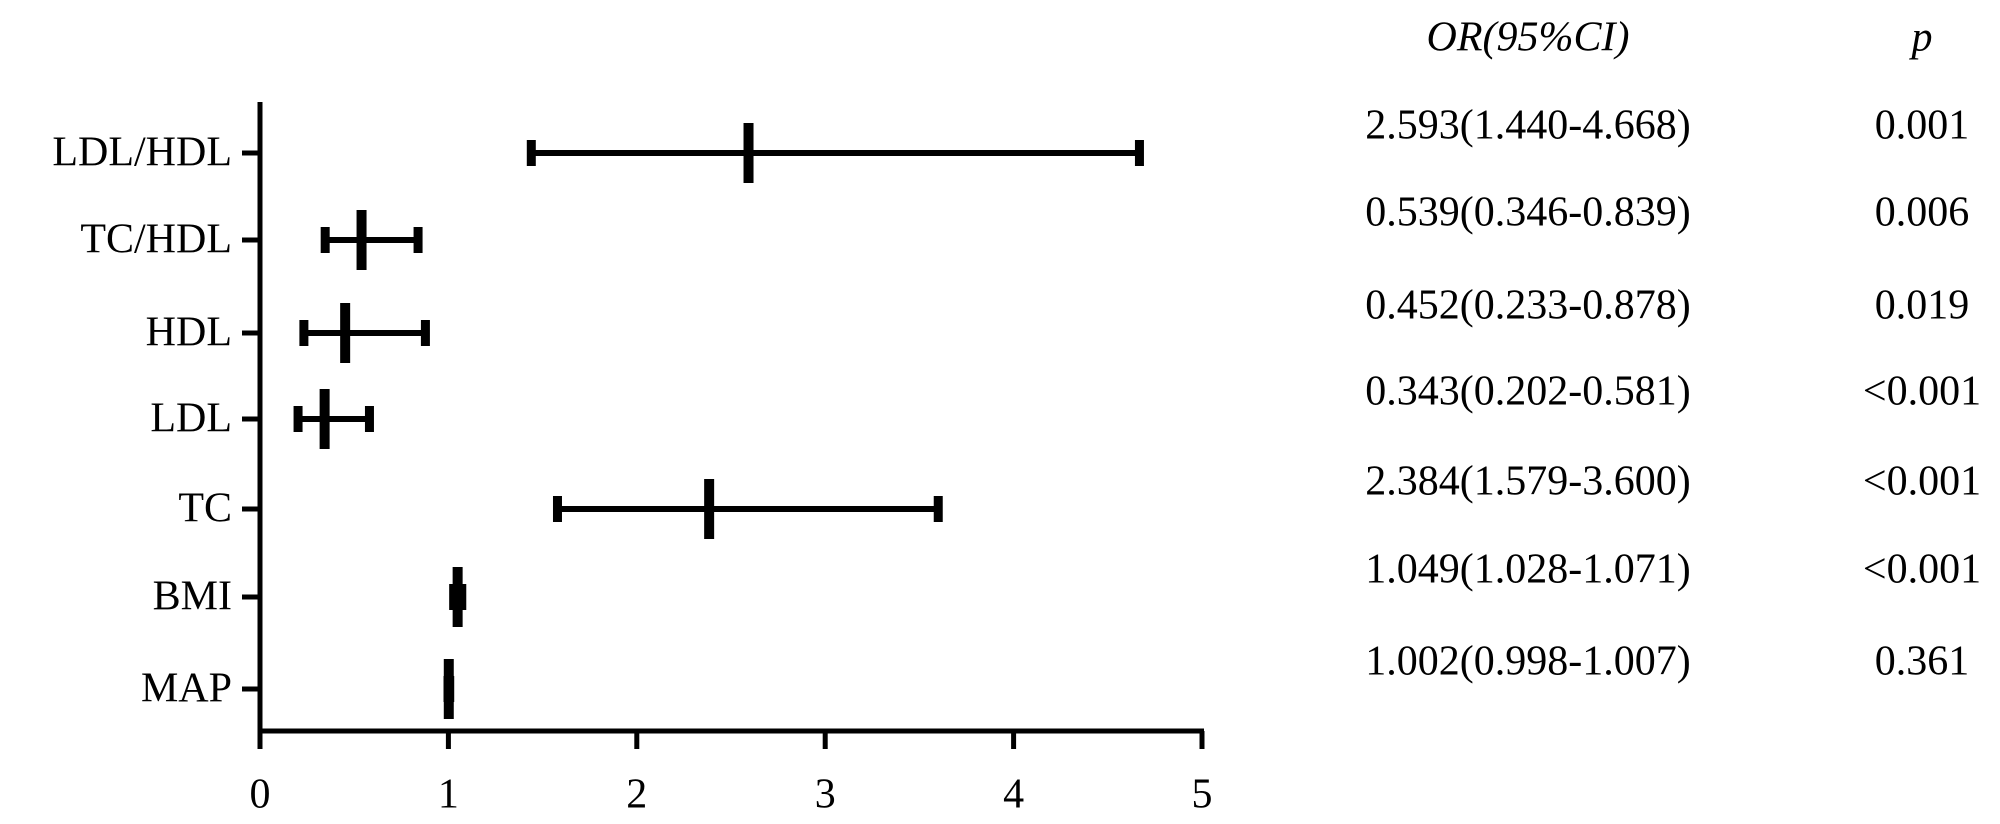  I want to click on y-tick-label: MAP, so click(186, 689).